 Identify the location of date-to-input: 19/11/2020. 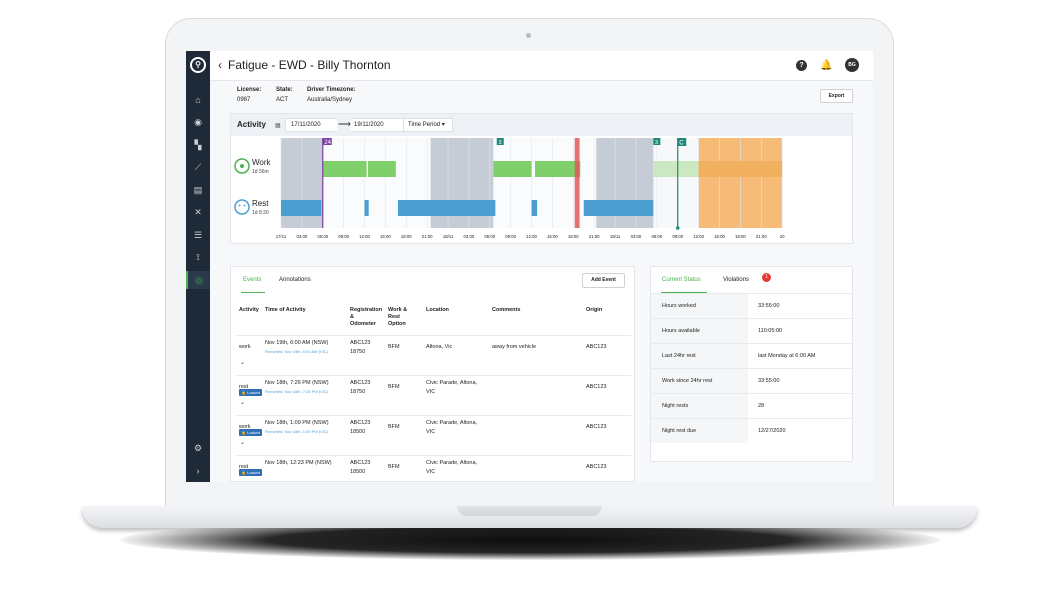
(377, 125).